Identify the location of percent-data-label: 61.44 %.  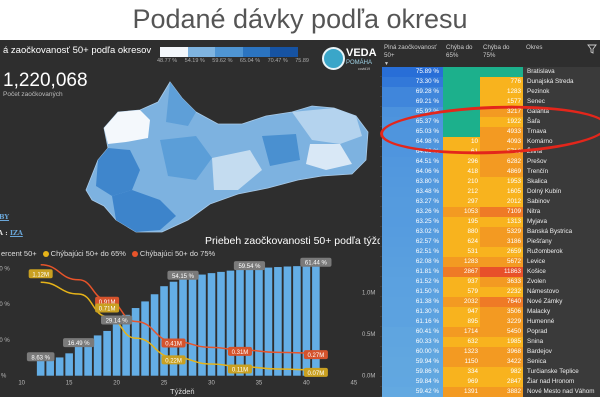
(316, 264).